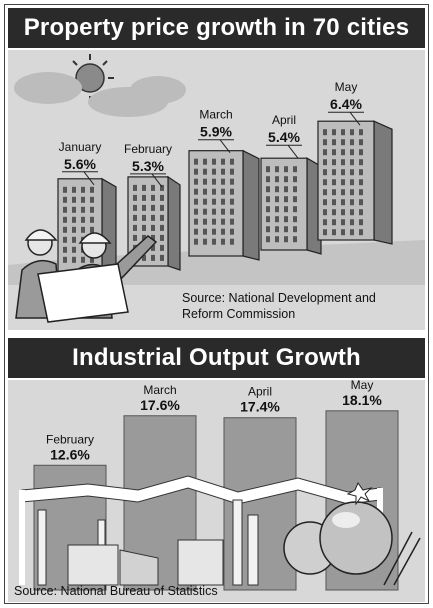 The height and width of the screenshot is (608, 433). Describe the element at coordinates (224, 205) in the screenshot. I see `building-march` at that location.